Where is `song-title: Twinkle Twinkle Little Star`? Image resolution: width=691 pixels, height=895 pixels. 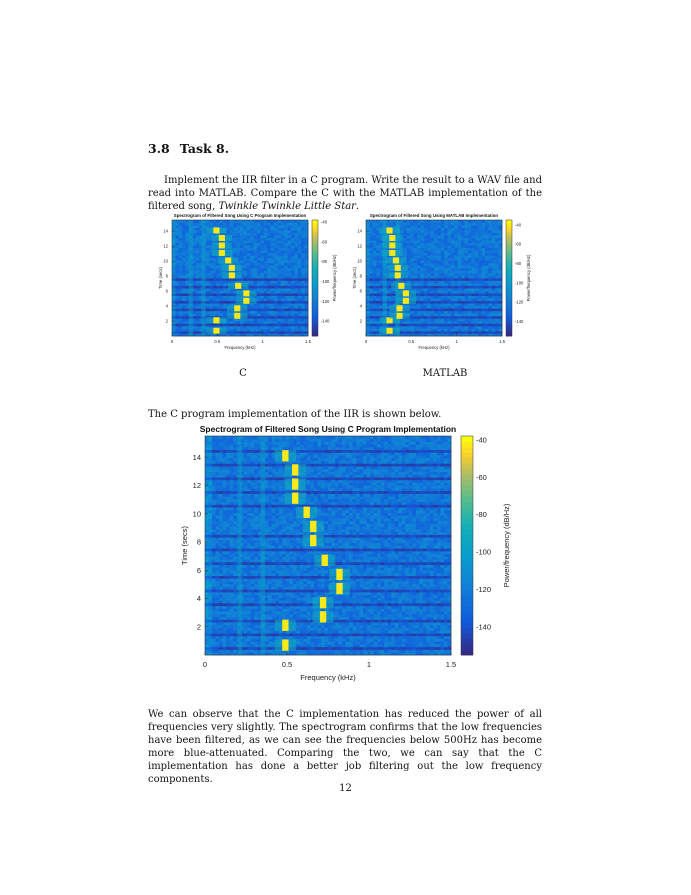 song-title: Twinkle Twinkle Little Star is located at coordinates (287, 206).